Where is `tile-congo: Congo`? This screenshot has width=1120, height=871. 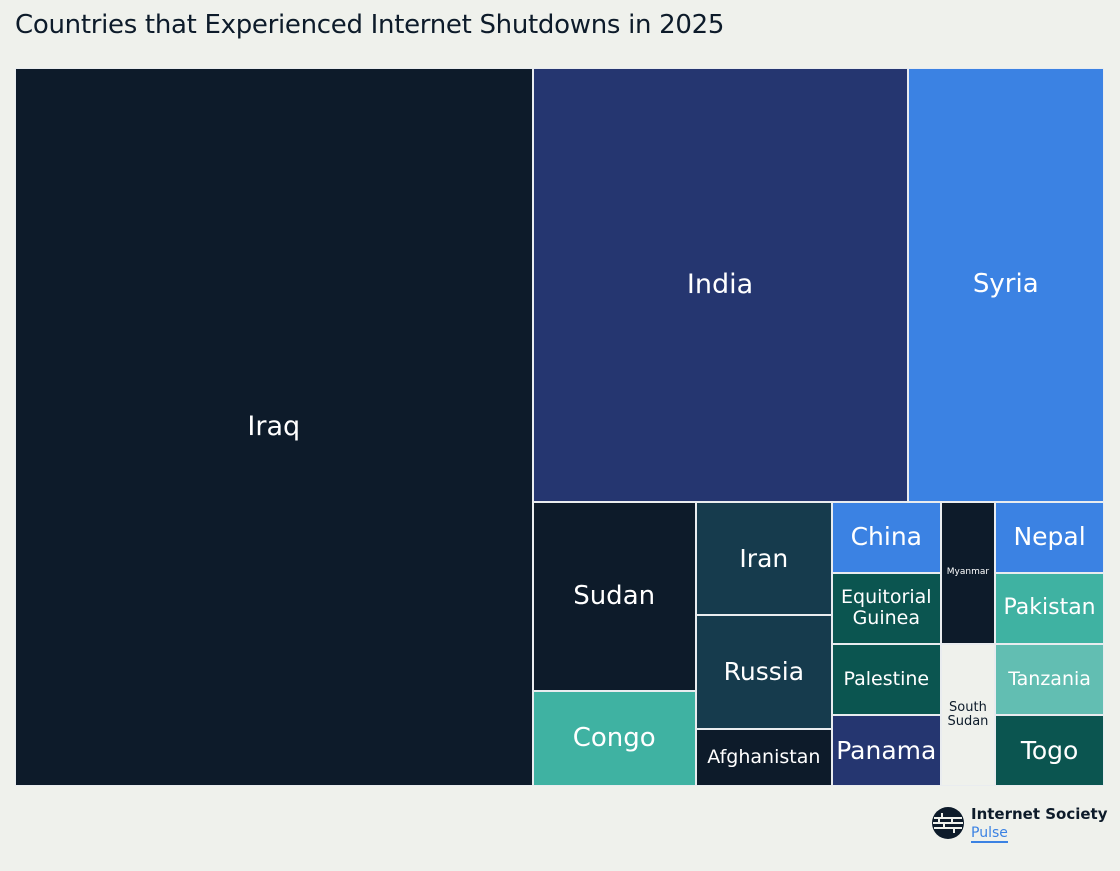 tile-congo: Congo is located at coordinates (614, 738).